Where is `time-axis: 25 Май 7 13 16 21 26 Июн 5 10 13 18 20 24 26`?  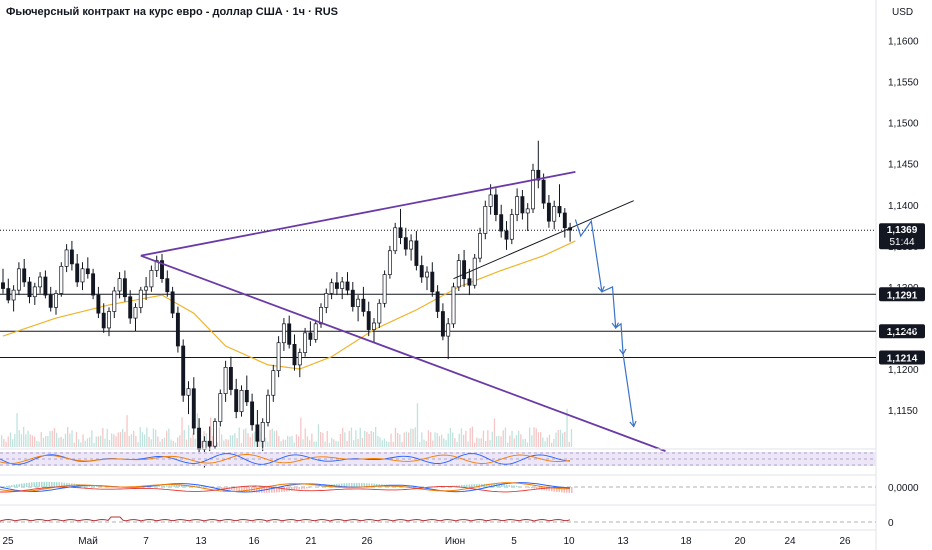 time-axis: 25 Май 7 13 16 21 26 Июн 5 10 13 18 20 24 26 is located at coordinates (426, 541).